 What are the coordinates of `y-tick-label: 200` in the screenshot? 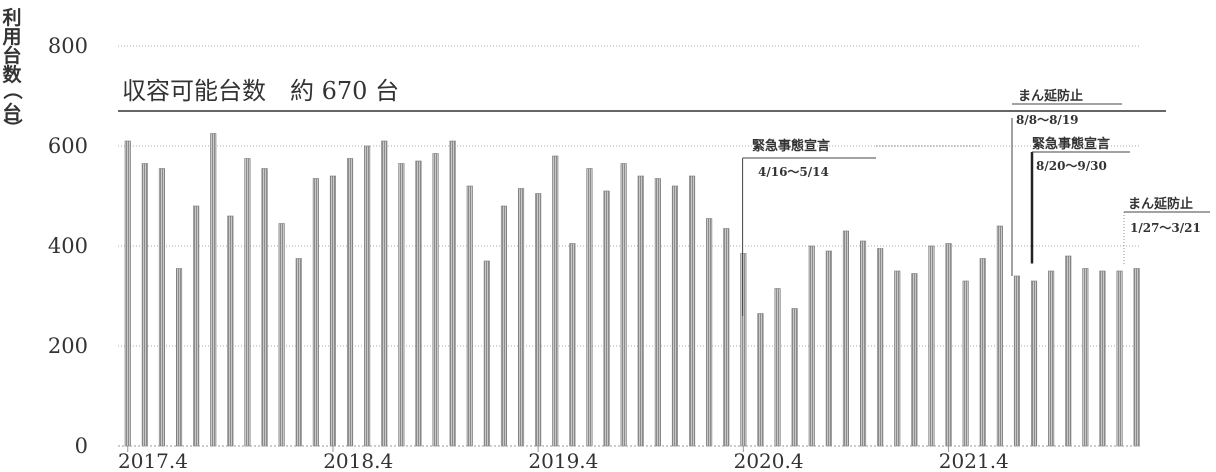 It's located at (68, 346).